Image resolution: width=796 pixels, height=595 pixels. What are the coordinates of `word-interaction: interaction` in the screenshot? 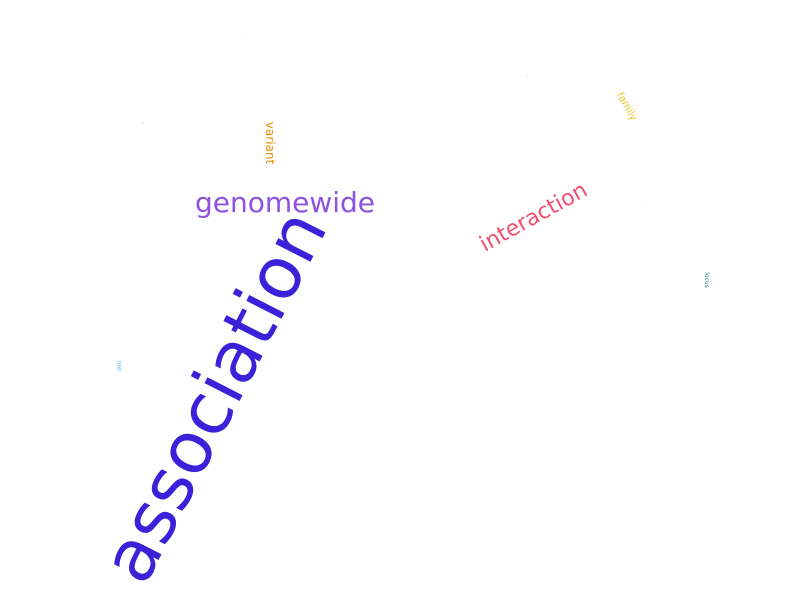 It's located at (533, 217).